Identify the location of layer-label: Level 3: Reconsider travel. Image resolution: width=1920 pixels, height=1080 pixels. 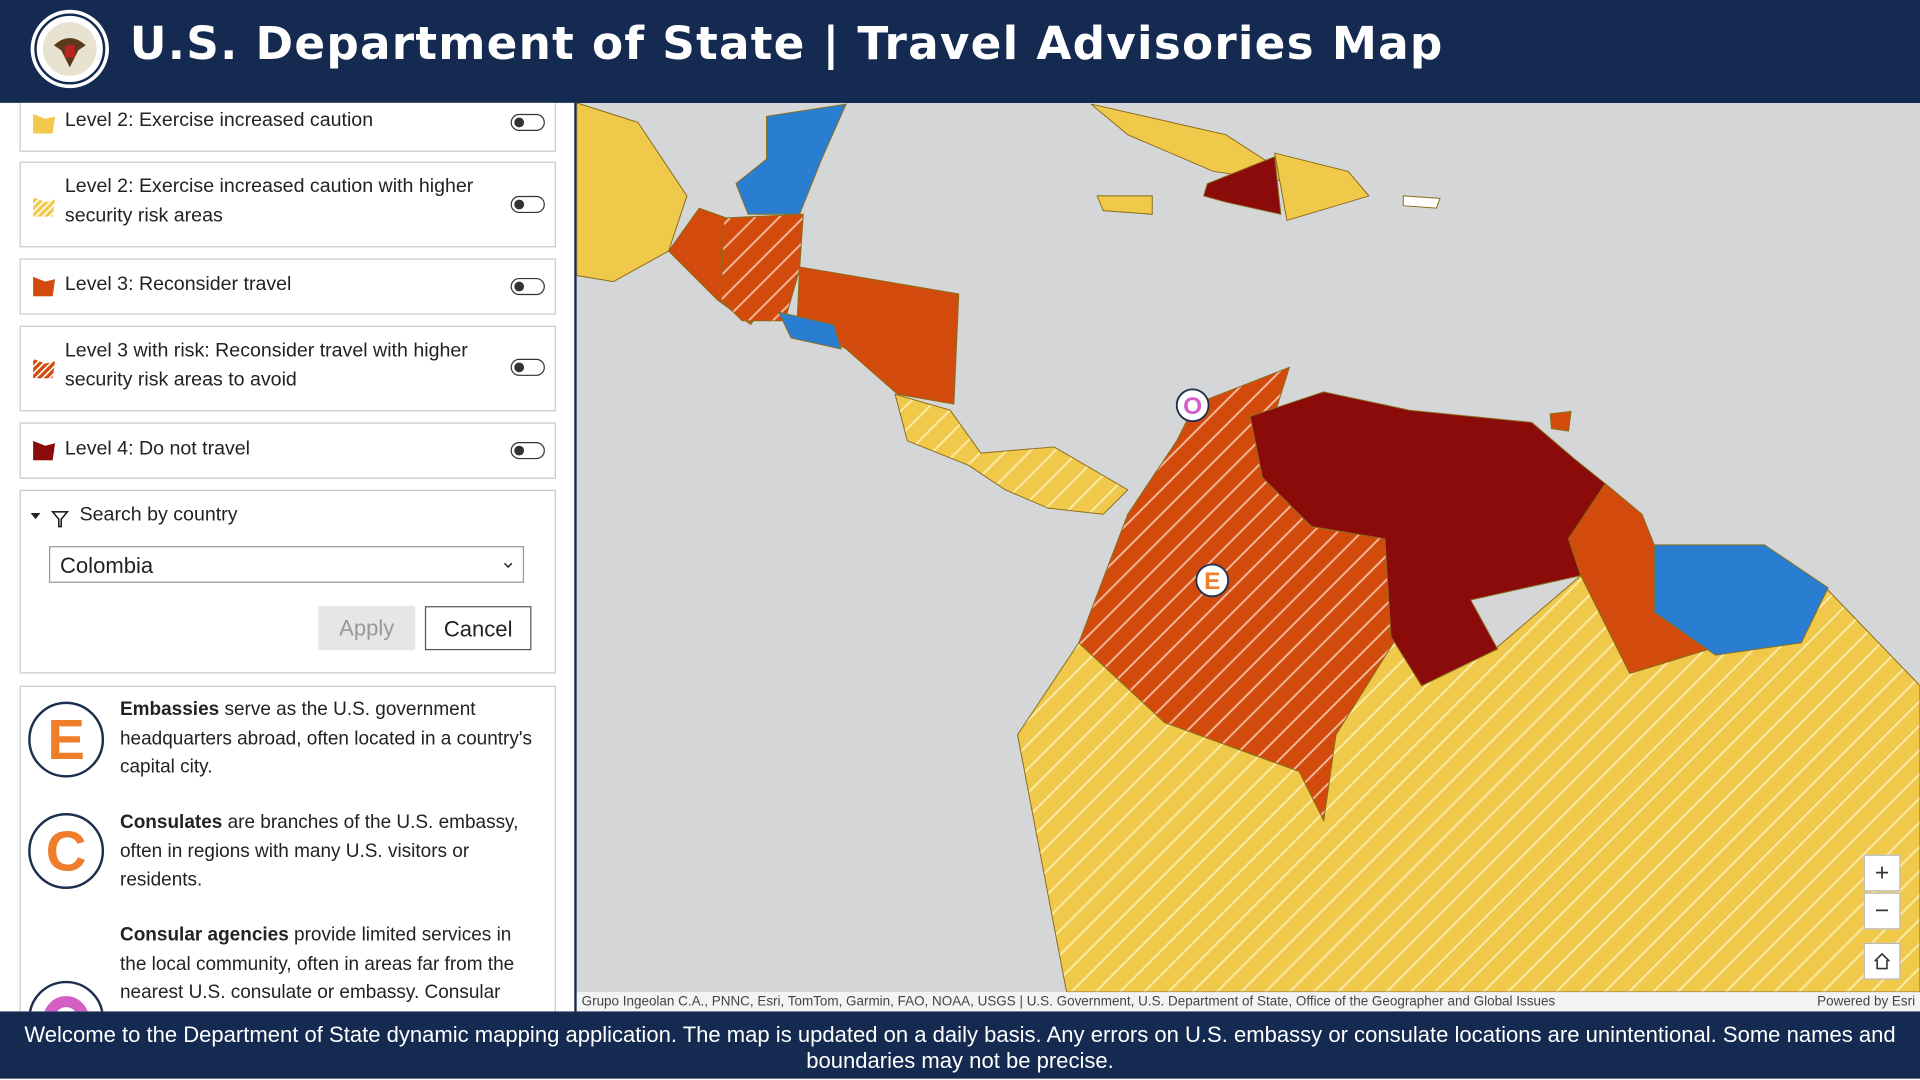
(178, 285).